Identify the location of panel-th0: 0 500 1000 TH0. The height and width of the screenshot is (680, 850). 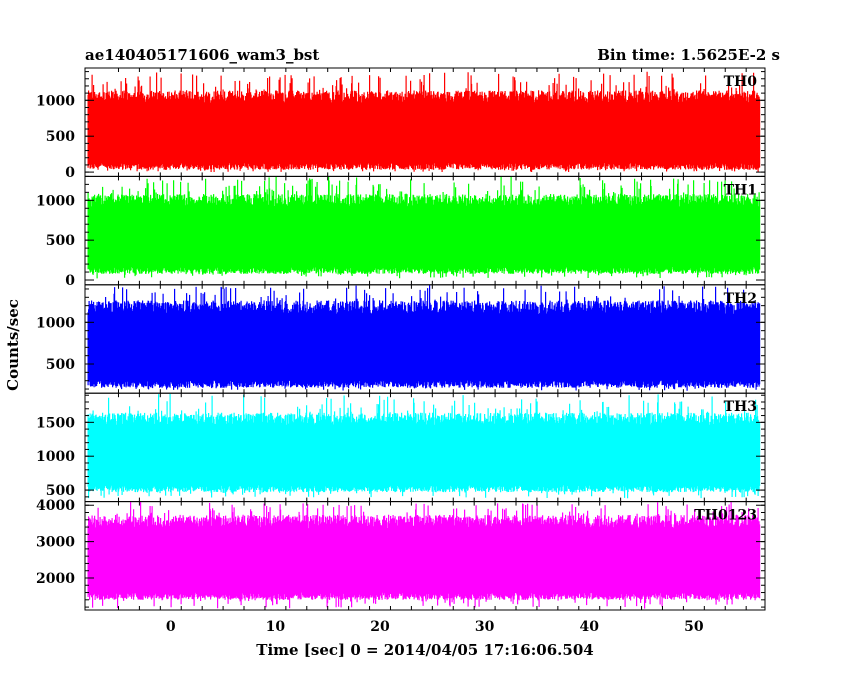
(401, 124).